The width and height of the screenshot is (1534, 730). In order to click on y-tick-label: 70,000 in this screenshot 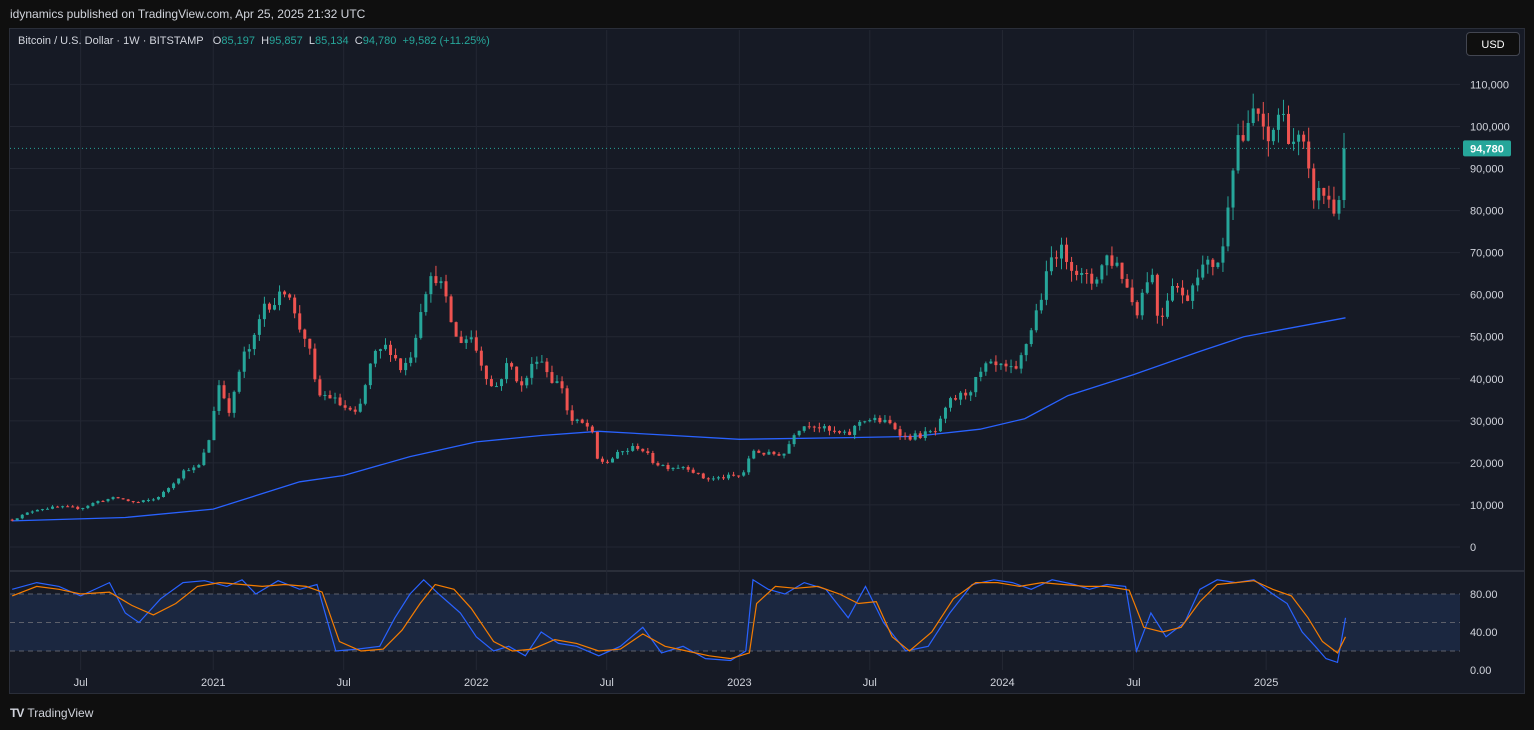, I will do `click(1487, 254)`.